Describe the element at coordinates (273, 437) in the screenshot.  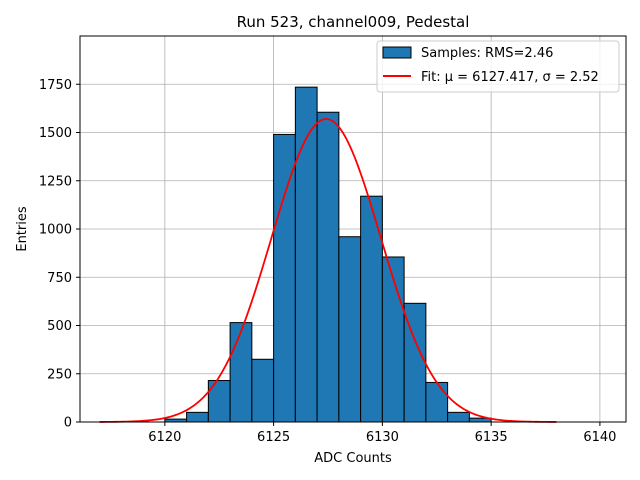
I see `x-tick-label: 6125` at that location.